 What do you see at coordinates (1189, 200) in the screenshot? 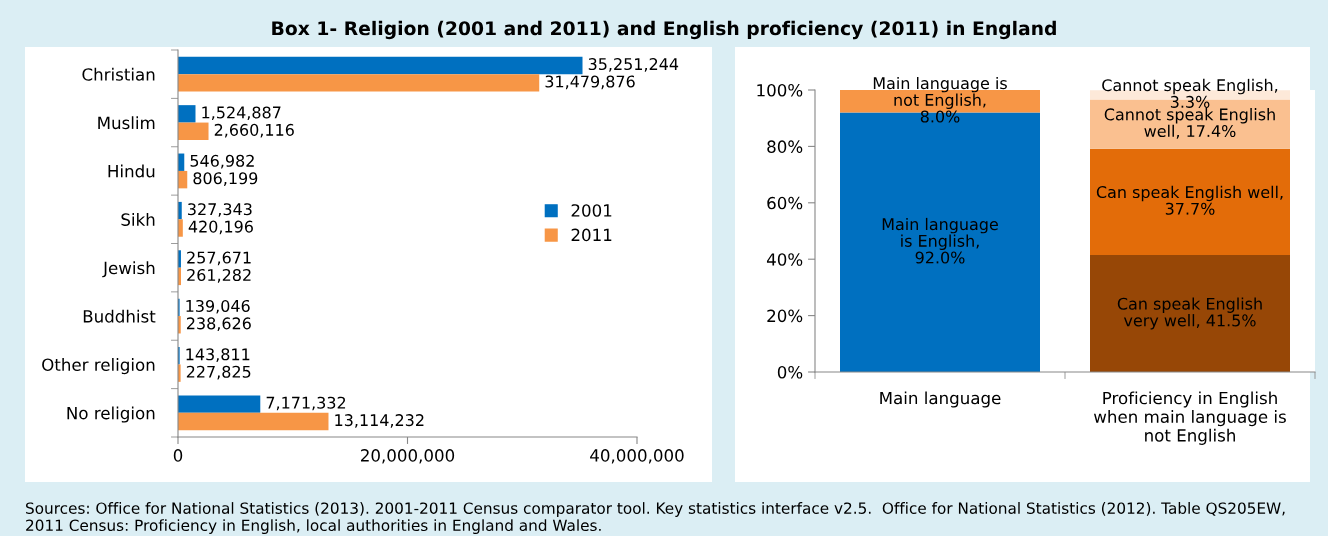
I see `data-label: Can speak English well, 37.7%` at bounding box center [1189, 200].